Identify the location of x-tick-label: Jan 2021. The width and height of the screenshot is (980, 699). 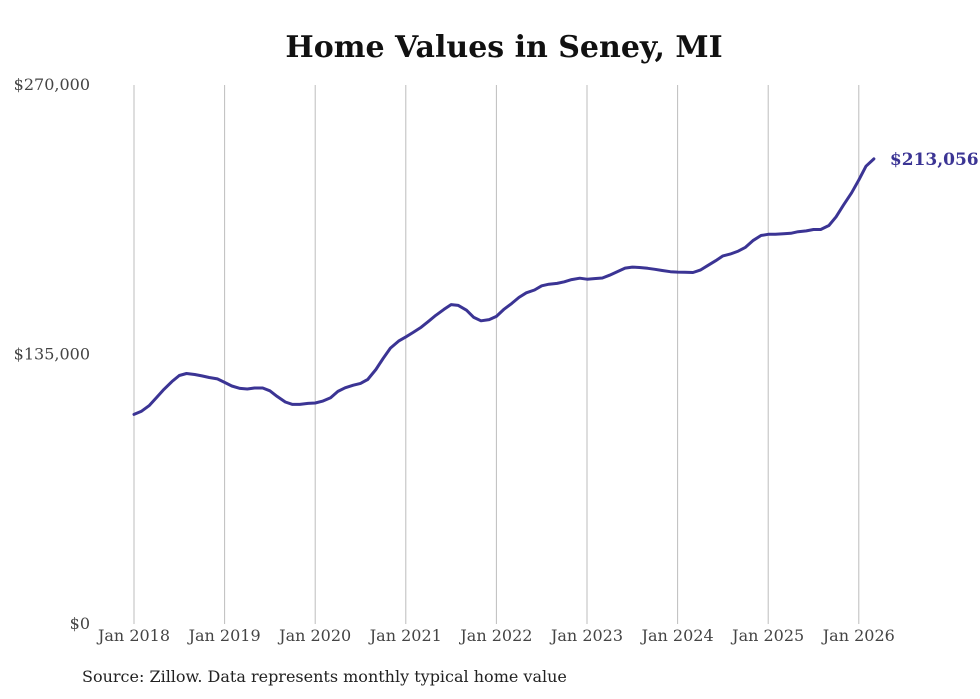
(405, 635).